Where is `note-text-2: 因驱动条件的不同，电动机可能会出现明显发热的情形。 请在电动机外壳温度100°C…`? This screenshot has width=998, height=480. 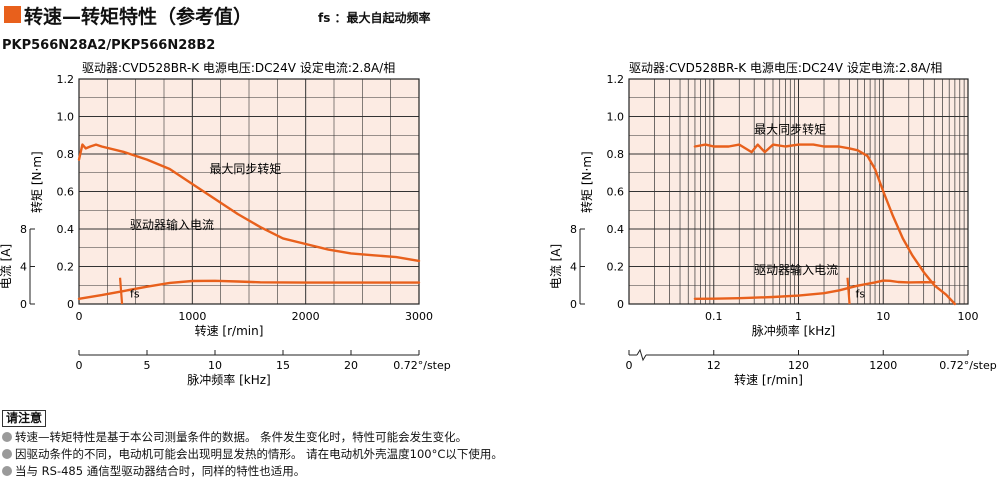
note-text-2: 因驱动条件的不同，电动机可能会出现明显发热的情形。 请在电动机外壳温度100°C… is located at coordinates (259, 454).